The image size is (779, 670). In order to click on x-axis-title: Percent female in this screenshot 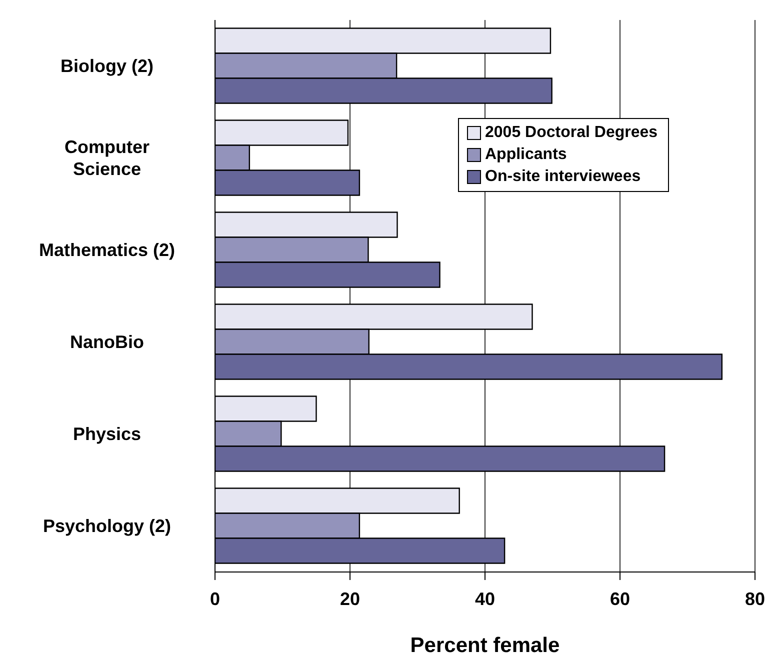, I will do `click(485, 645)`.